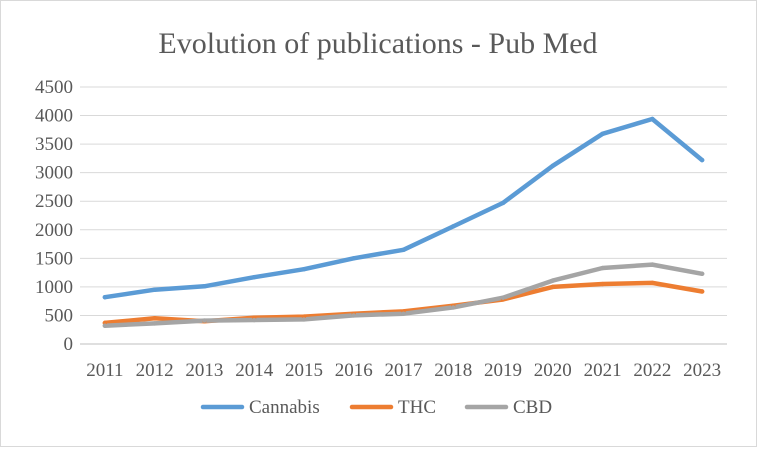 Image resolution: width=757 pixels, height=451 pixels. Describe the element at coordinates (155, 370) in the screenshot. I see `x-tick-label: 2012` at that location.